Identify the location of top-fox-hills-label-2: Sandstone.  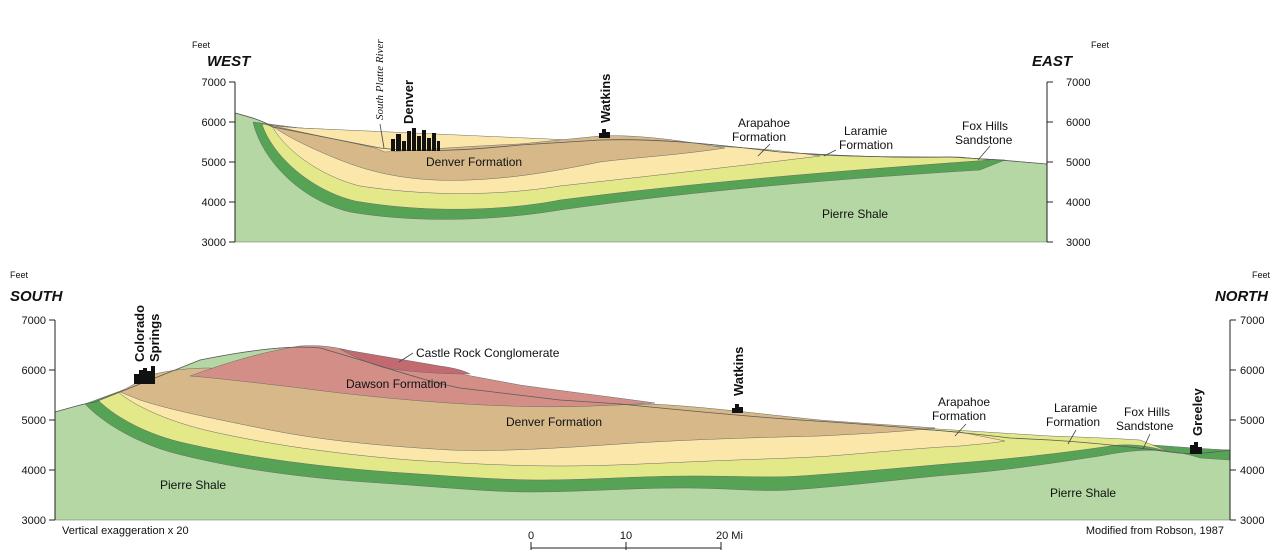
(984, 140).